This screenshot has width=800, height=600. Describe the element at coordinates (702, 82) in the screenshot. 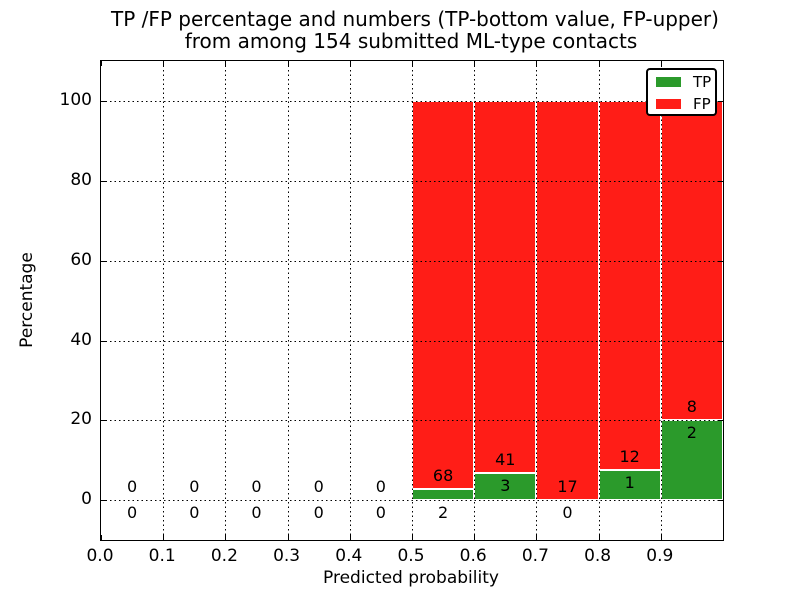

I see `legend-label-tp: TP` at that location.